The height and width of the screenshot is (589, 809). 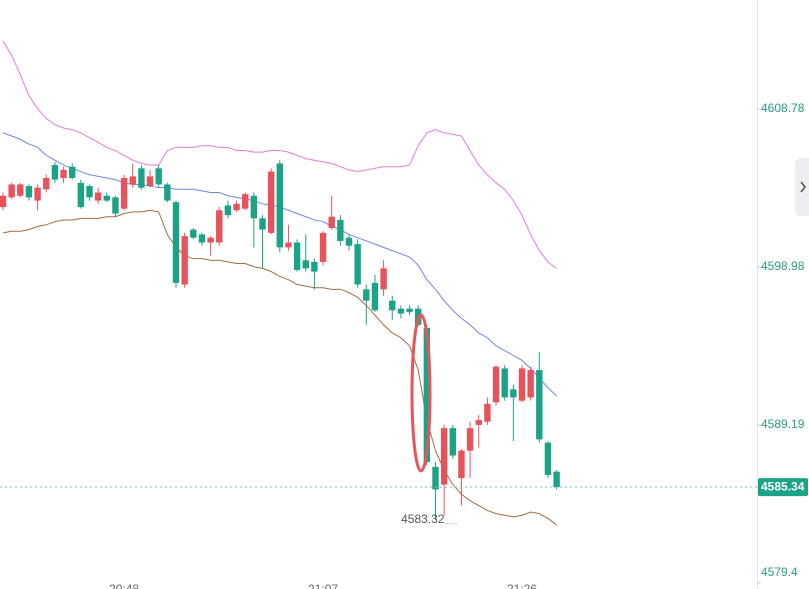 I want to click on last-price-tag, so click(x=783, y=487).